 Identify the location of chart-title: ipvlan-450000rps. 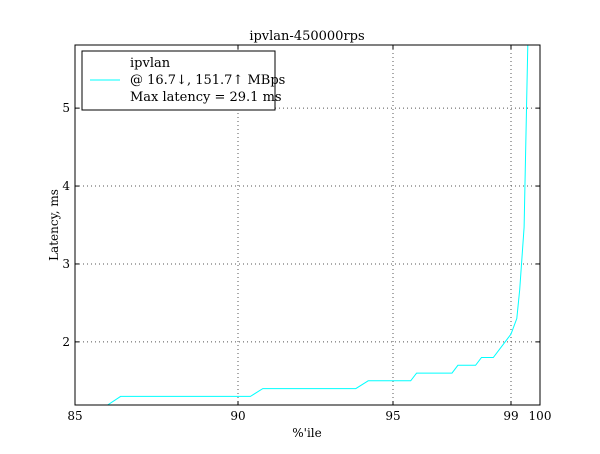
(306, 36).